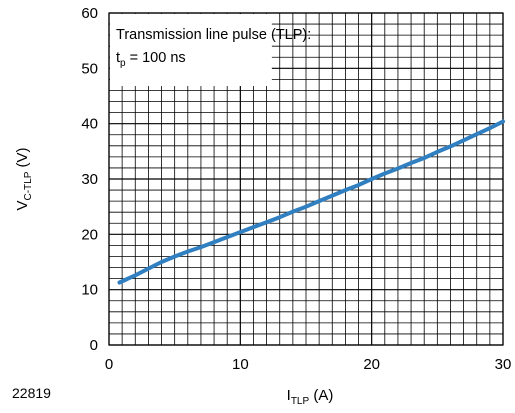  What do you see at coordinates (240, 364) in the screenshot?
I see `x-tick-label: 10` at bounding box center [240, 364].